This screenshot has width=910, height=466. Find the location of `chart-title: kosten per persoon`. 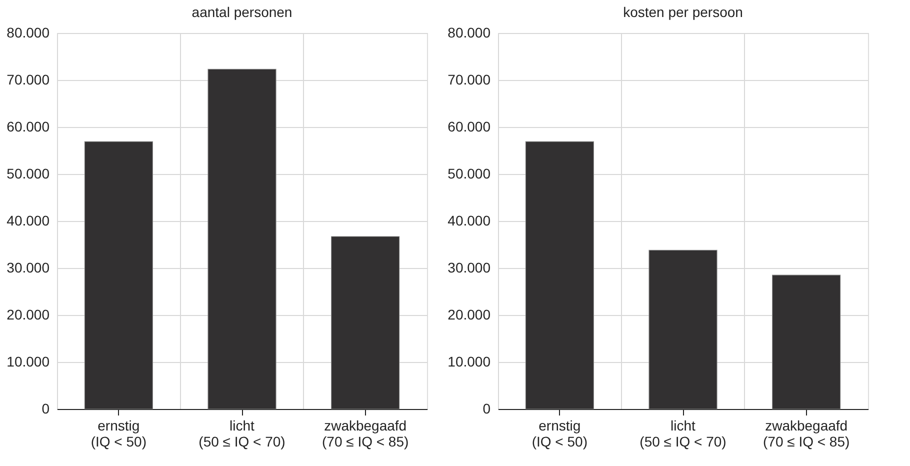

chart-title: kosten per persoon is located at coordinates (683, 12).